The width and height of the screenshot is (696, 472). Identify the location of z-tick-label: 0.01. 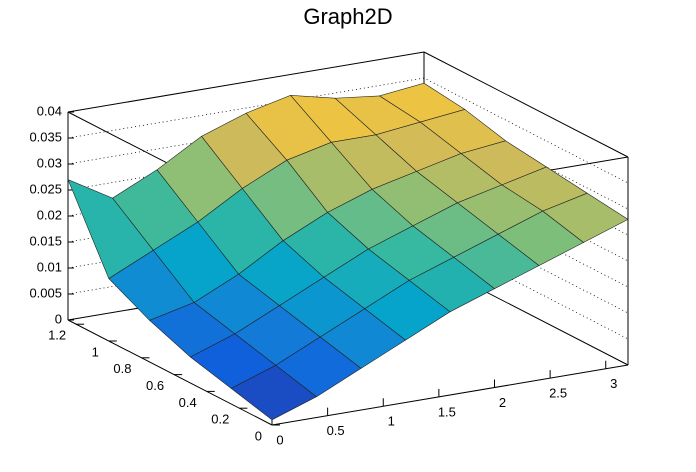
(49, 266).